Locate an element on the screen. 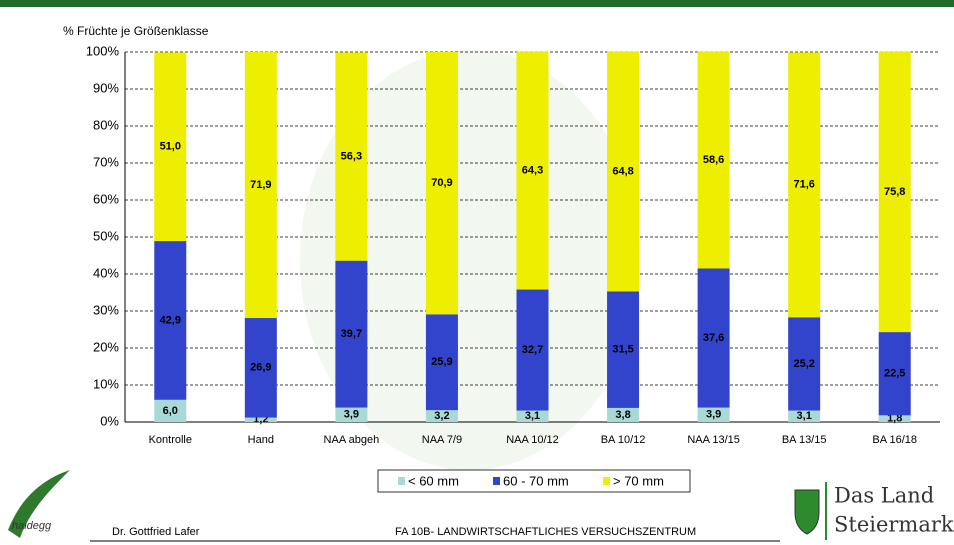  y-tick-label: 30% is located at coordinates (106, 309).